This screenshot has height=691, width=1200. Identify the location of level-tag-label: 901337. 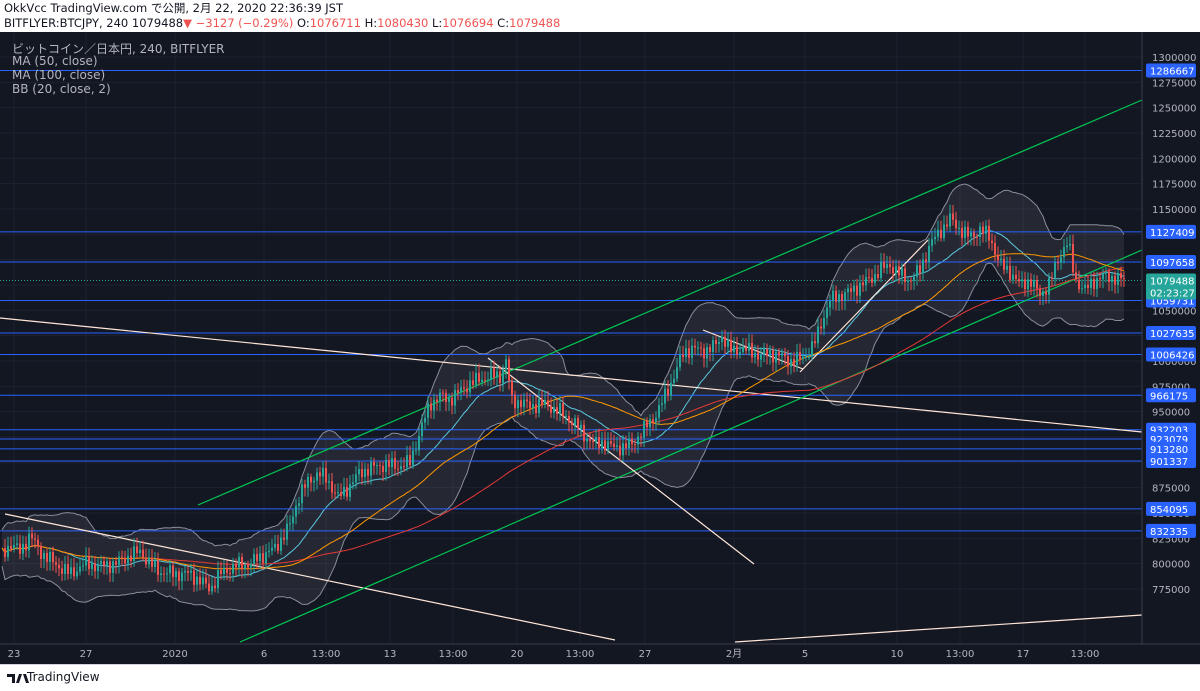
(1169, 462).